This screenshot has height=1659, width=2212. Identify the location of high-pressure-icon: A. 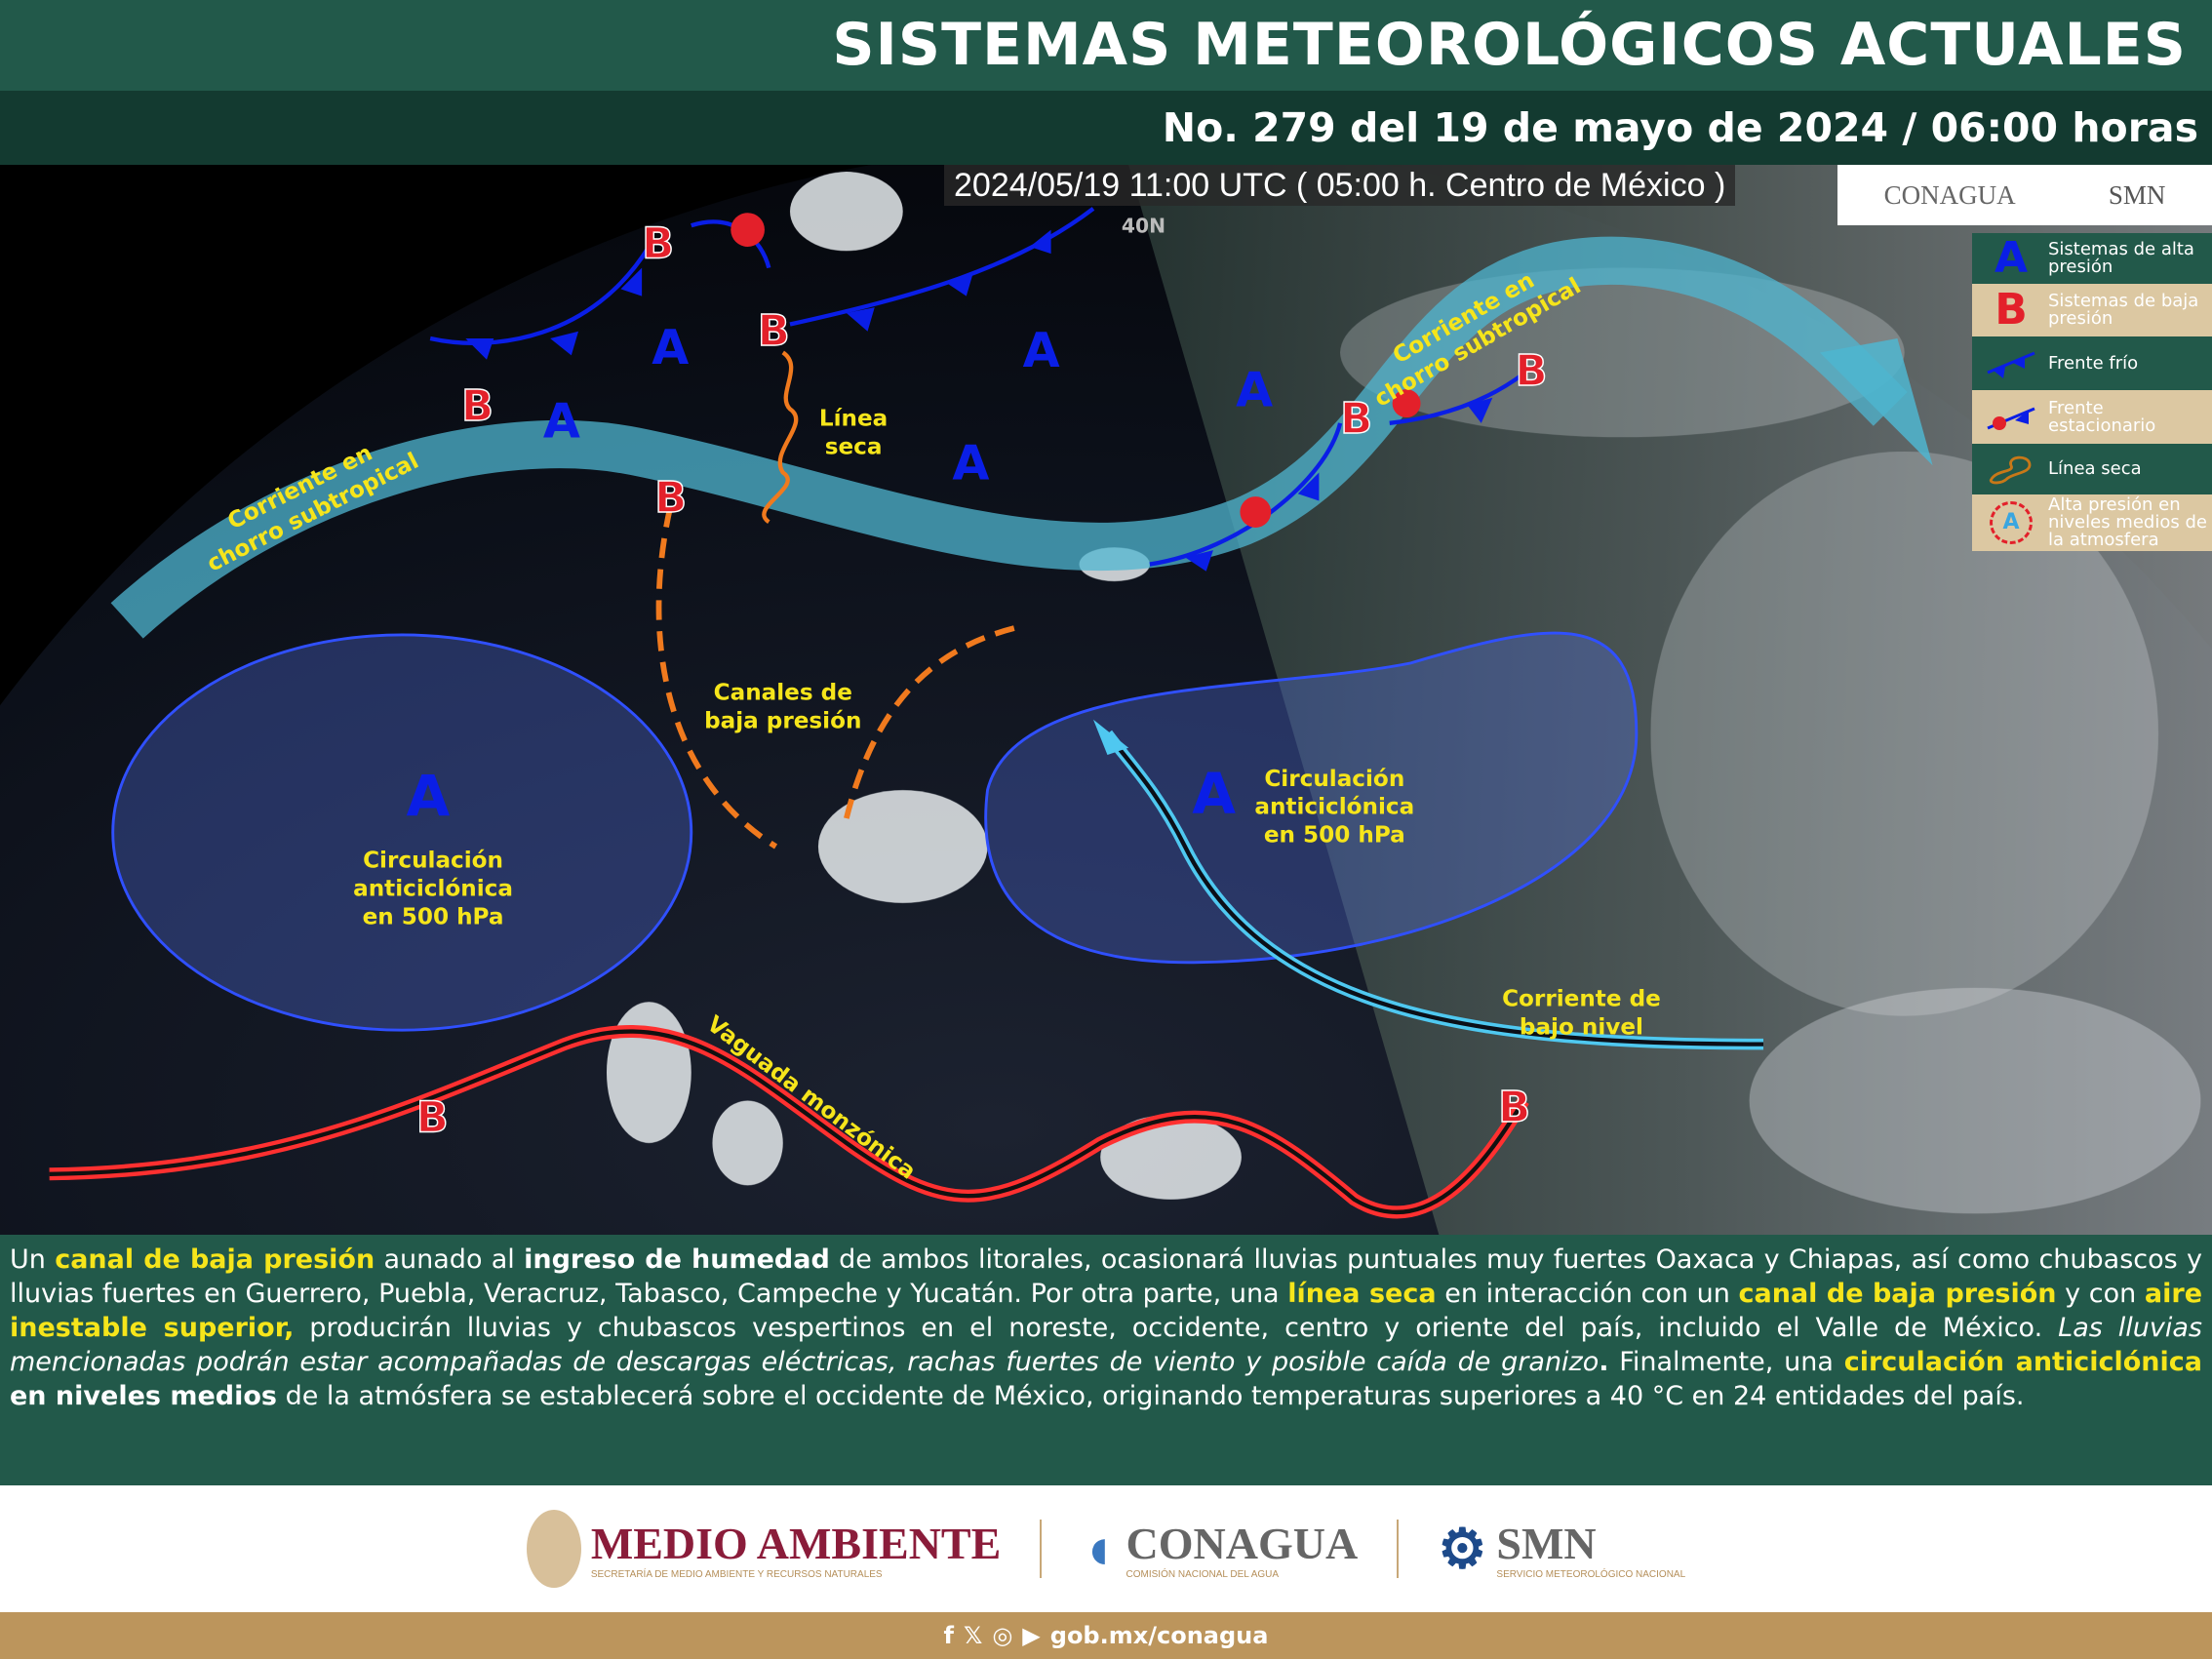
(2011, 258).